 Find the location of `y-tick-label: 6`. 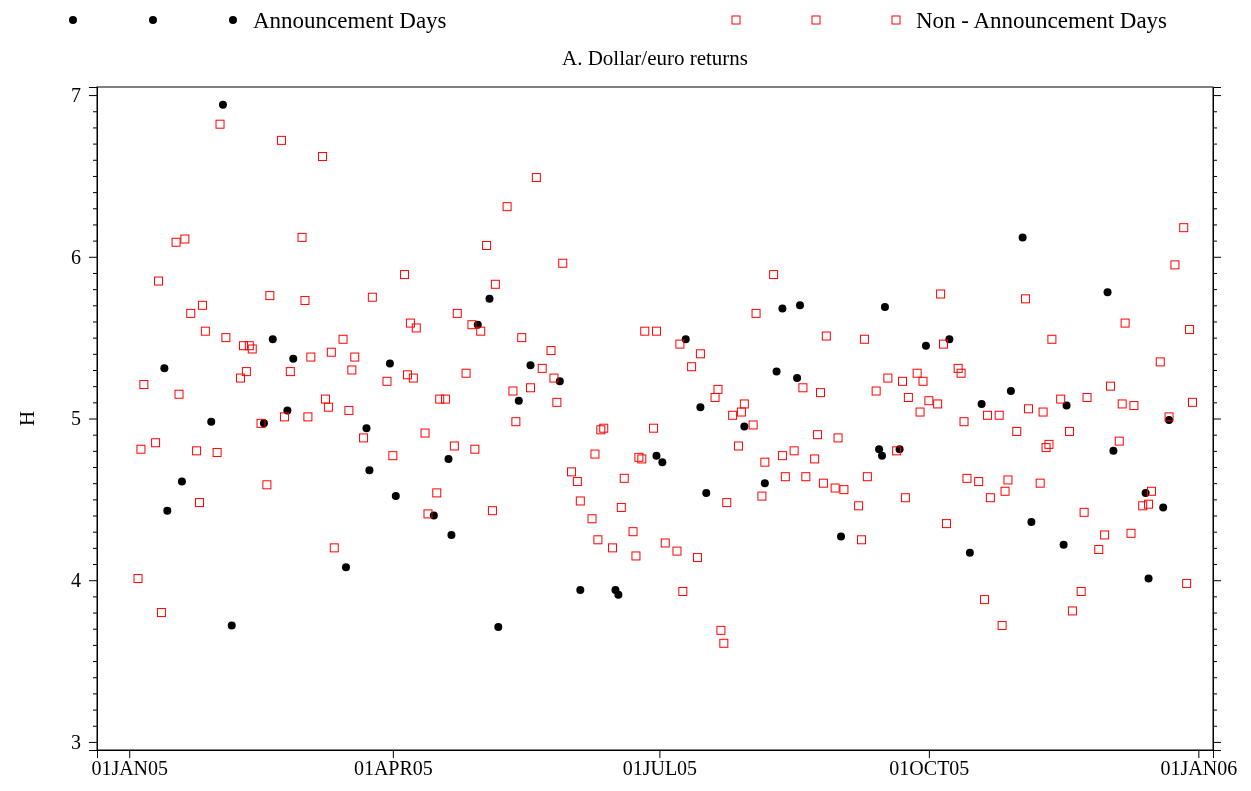

y-tick-label: 6 is located at coordinates (76, 256).